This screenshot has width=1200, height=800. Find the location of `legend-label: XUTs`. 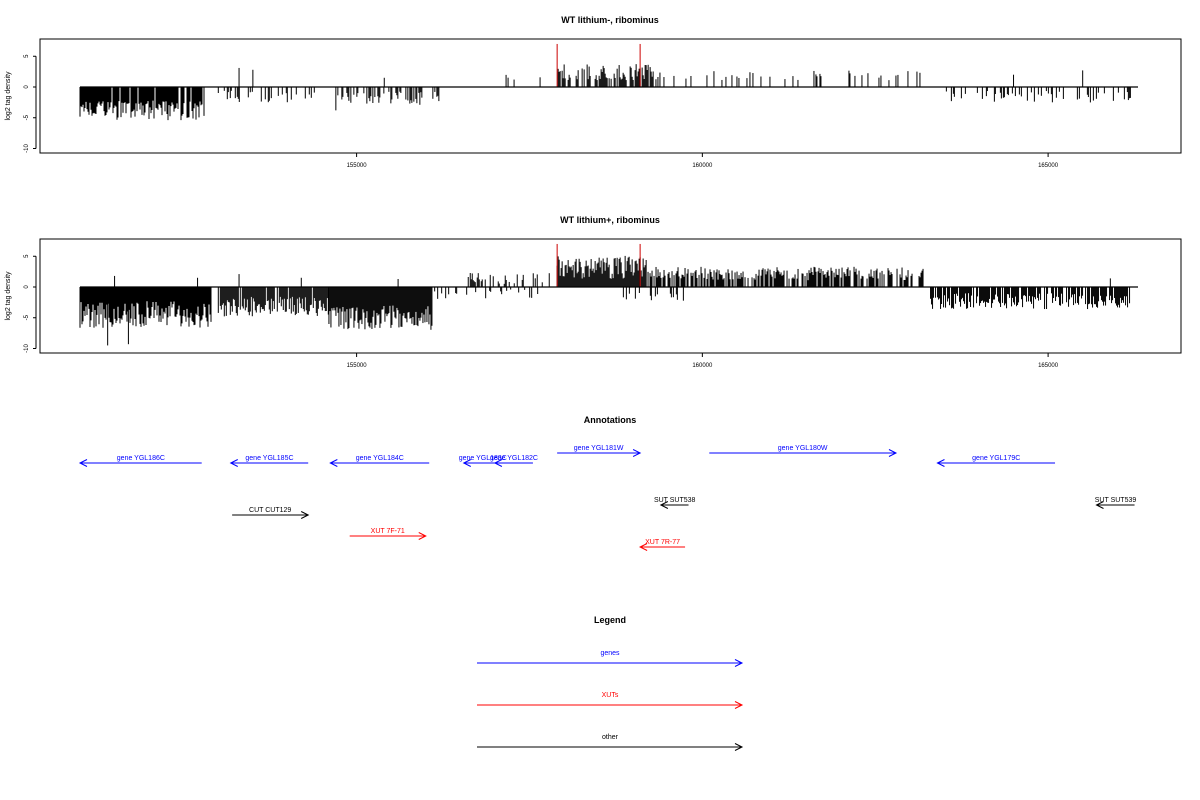

legend-label: XUTs is located at coordinates (610, 695).